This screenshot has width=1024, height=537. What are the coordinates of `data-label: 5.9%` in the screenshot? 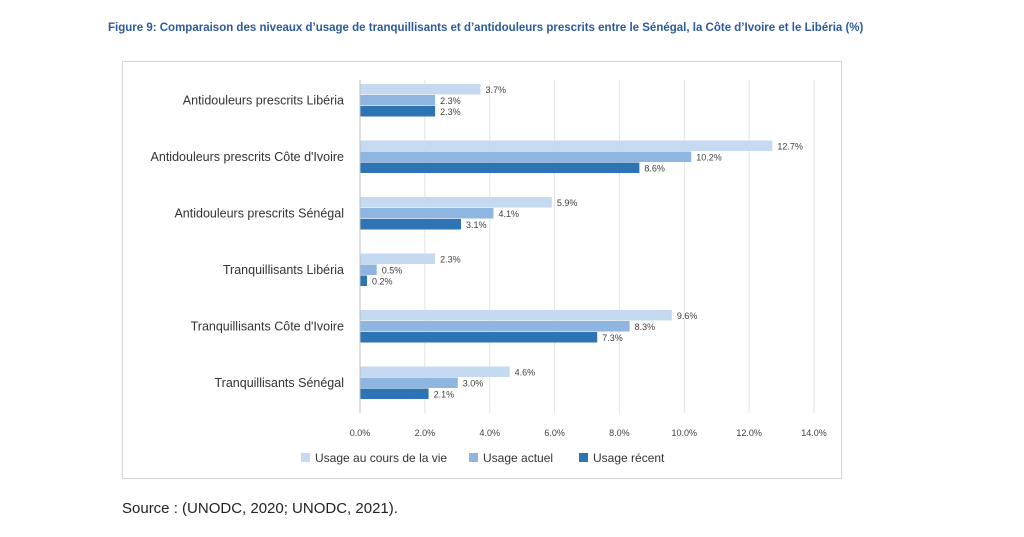 It's located at (567, 203).